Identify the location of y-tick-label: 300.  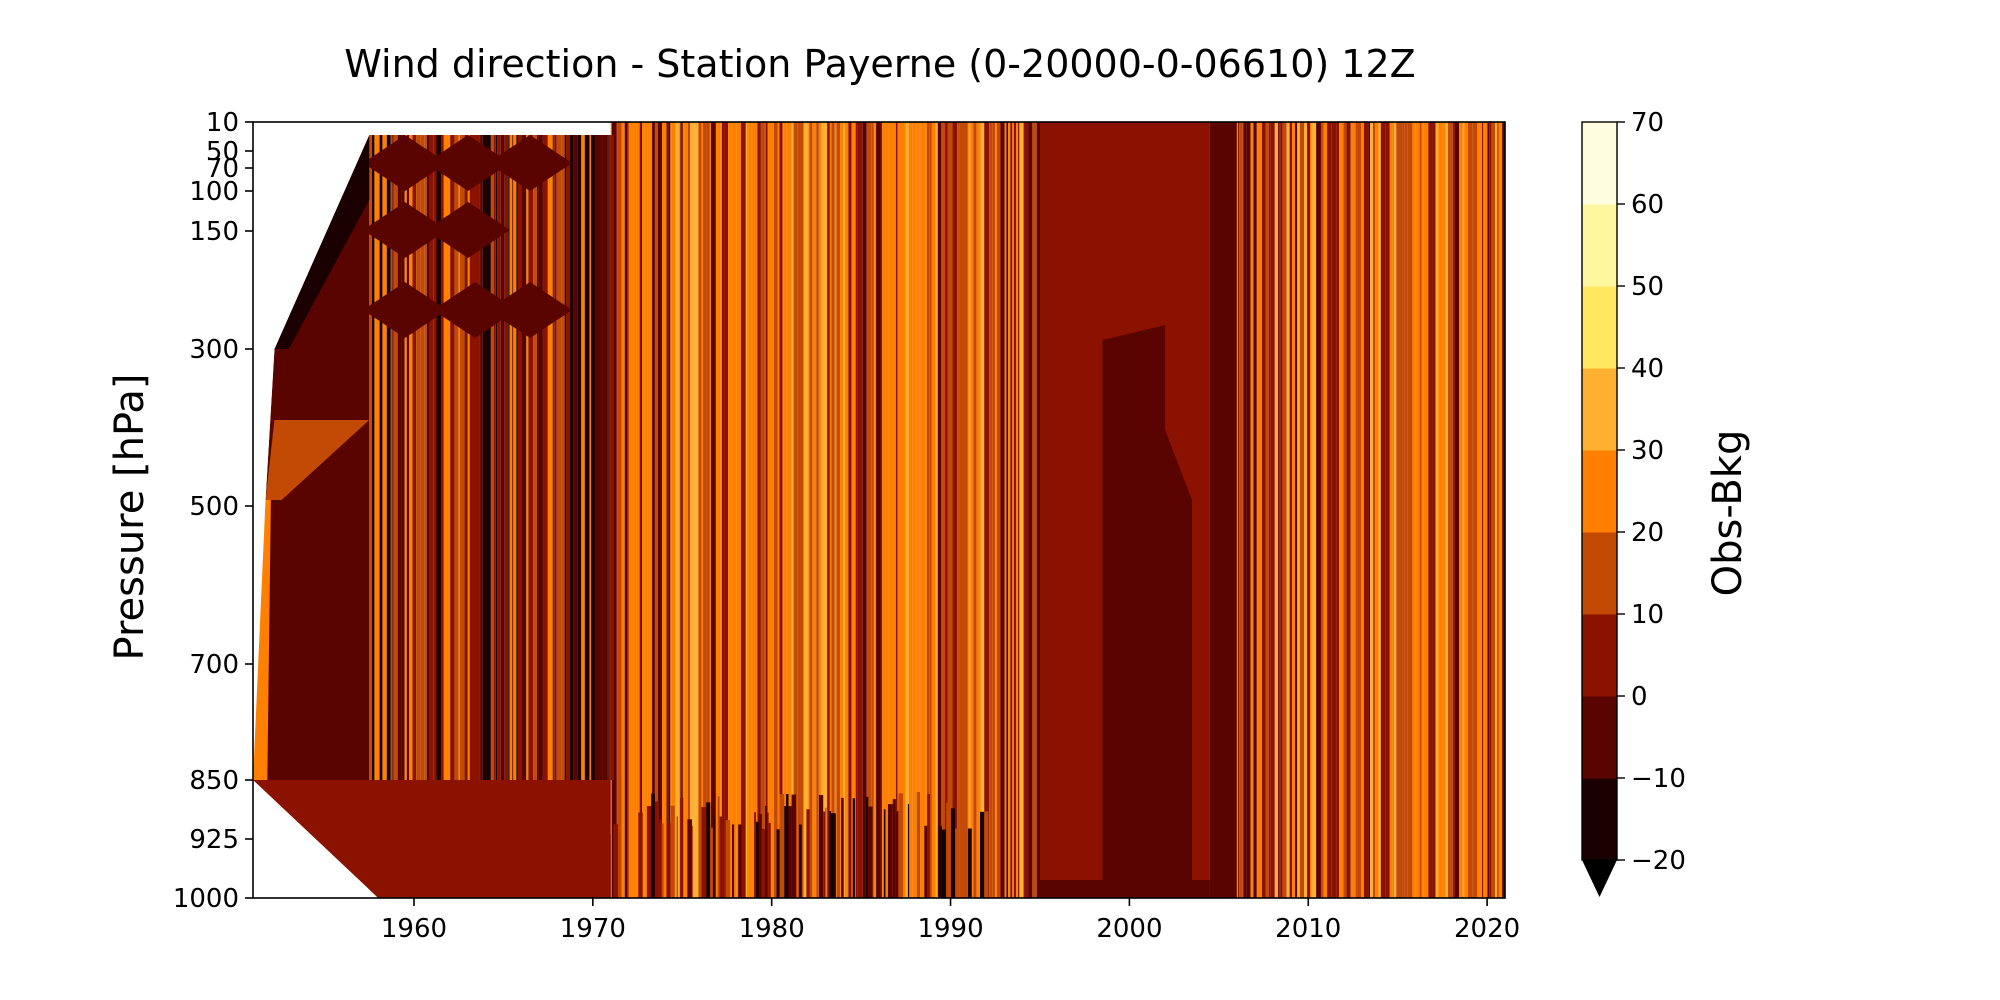
(214, 350).